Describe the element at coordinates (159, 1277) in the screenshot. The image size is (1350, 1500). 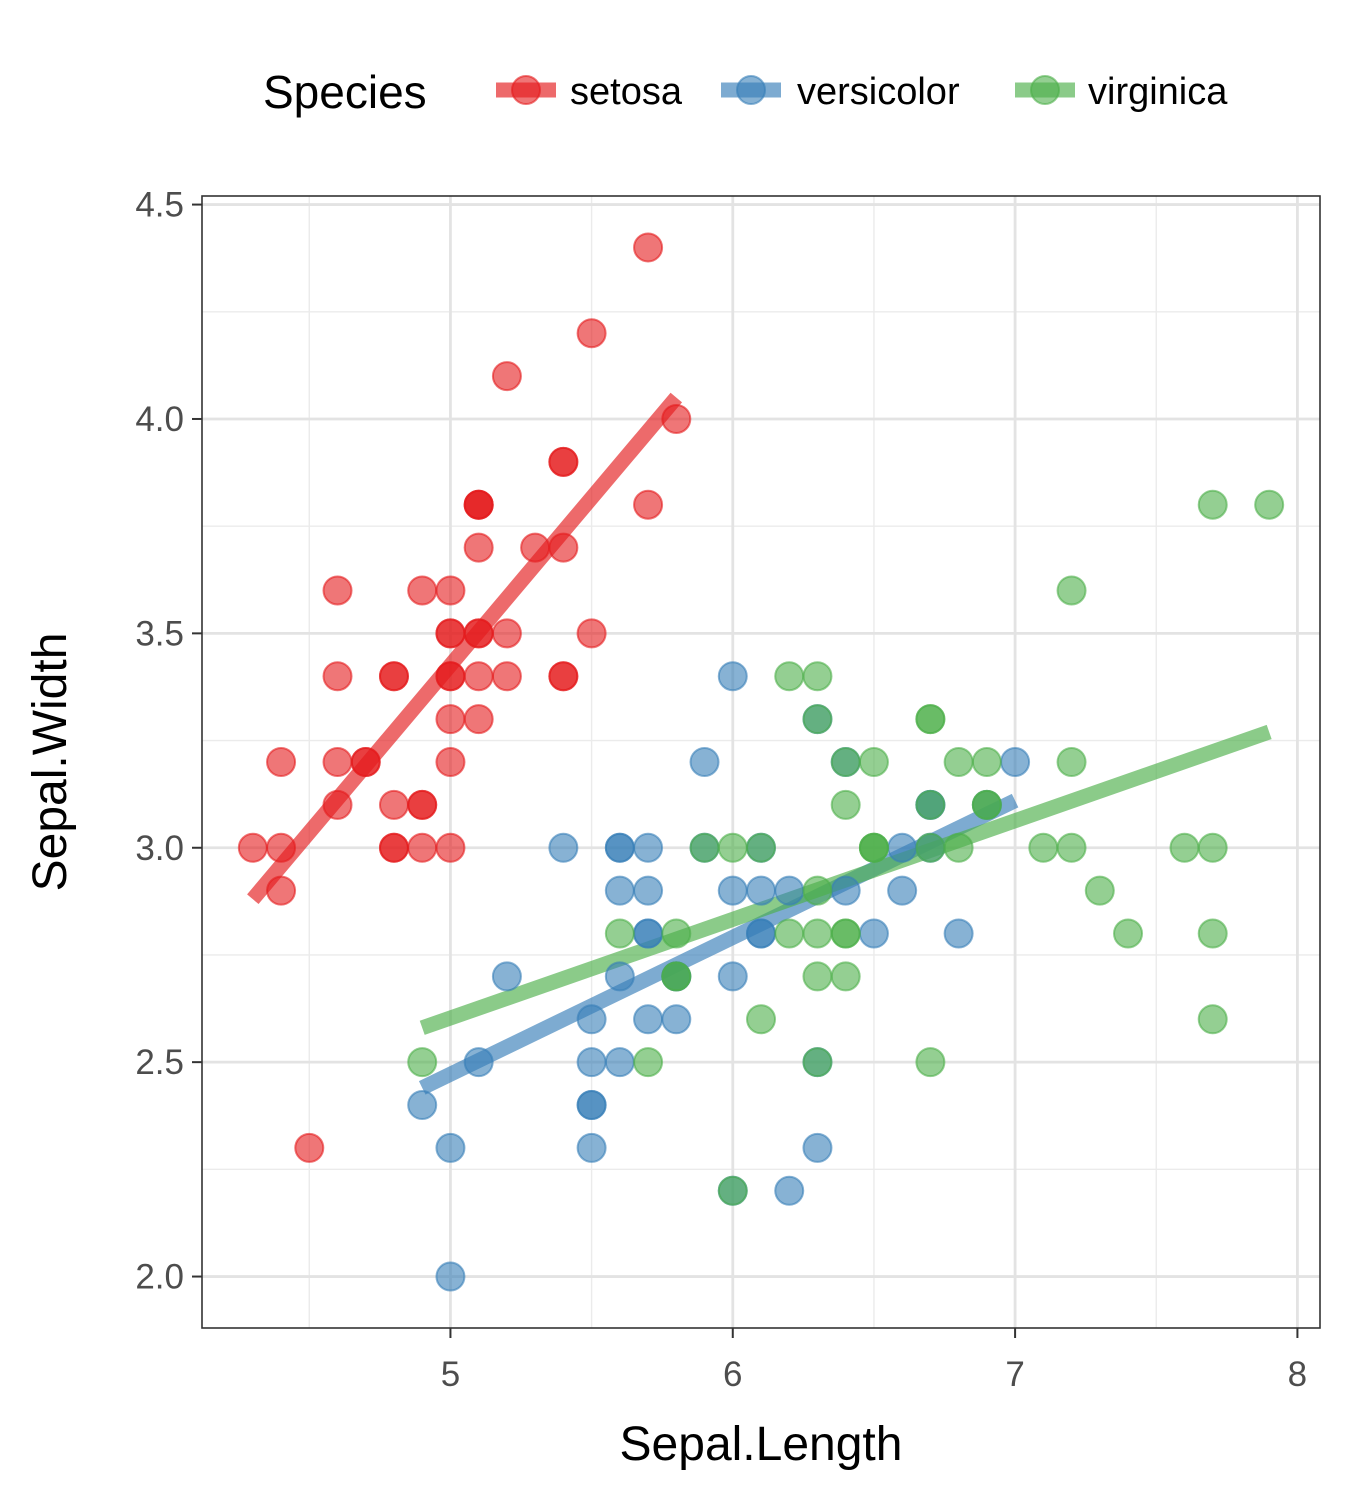
I see `y-tick-label: 2.0` at that location.